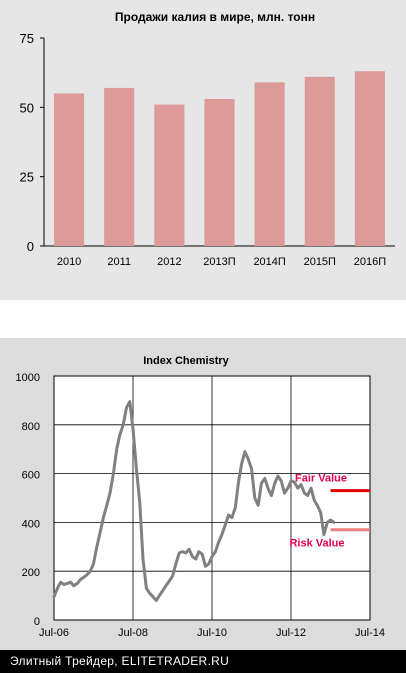 The height and width of the screenshot is (673, 406). I want to click on bar-2015П, so click(319, 161).